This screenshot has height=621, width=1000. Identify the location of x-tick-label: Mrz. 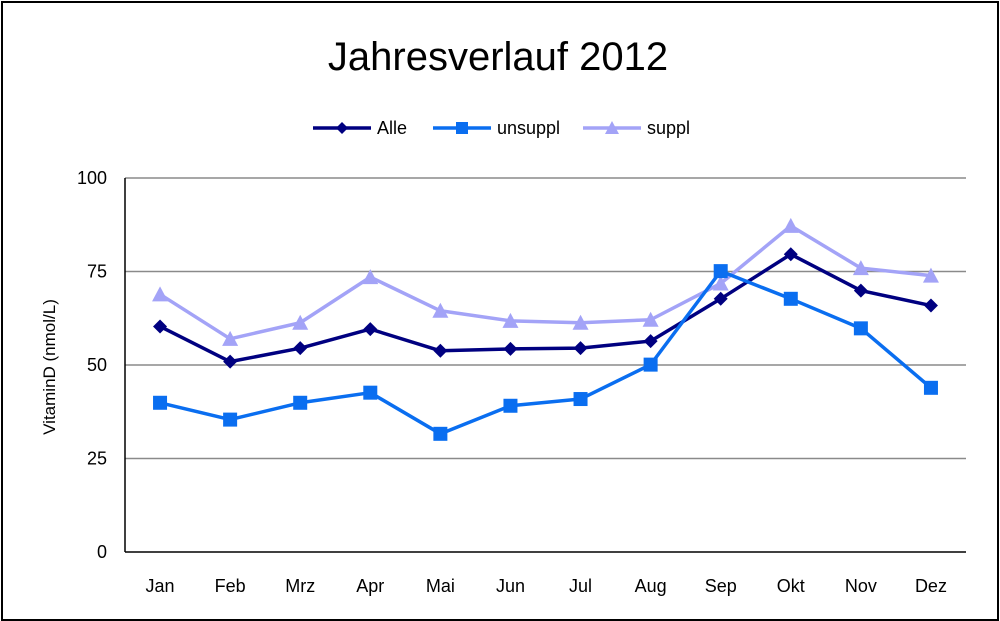
(300, 586).